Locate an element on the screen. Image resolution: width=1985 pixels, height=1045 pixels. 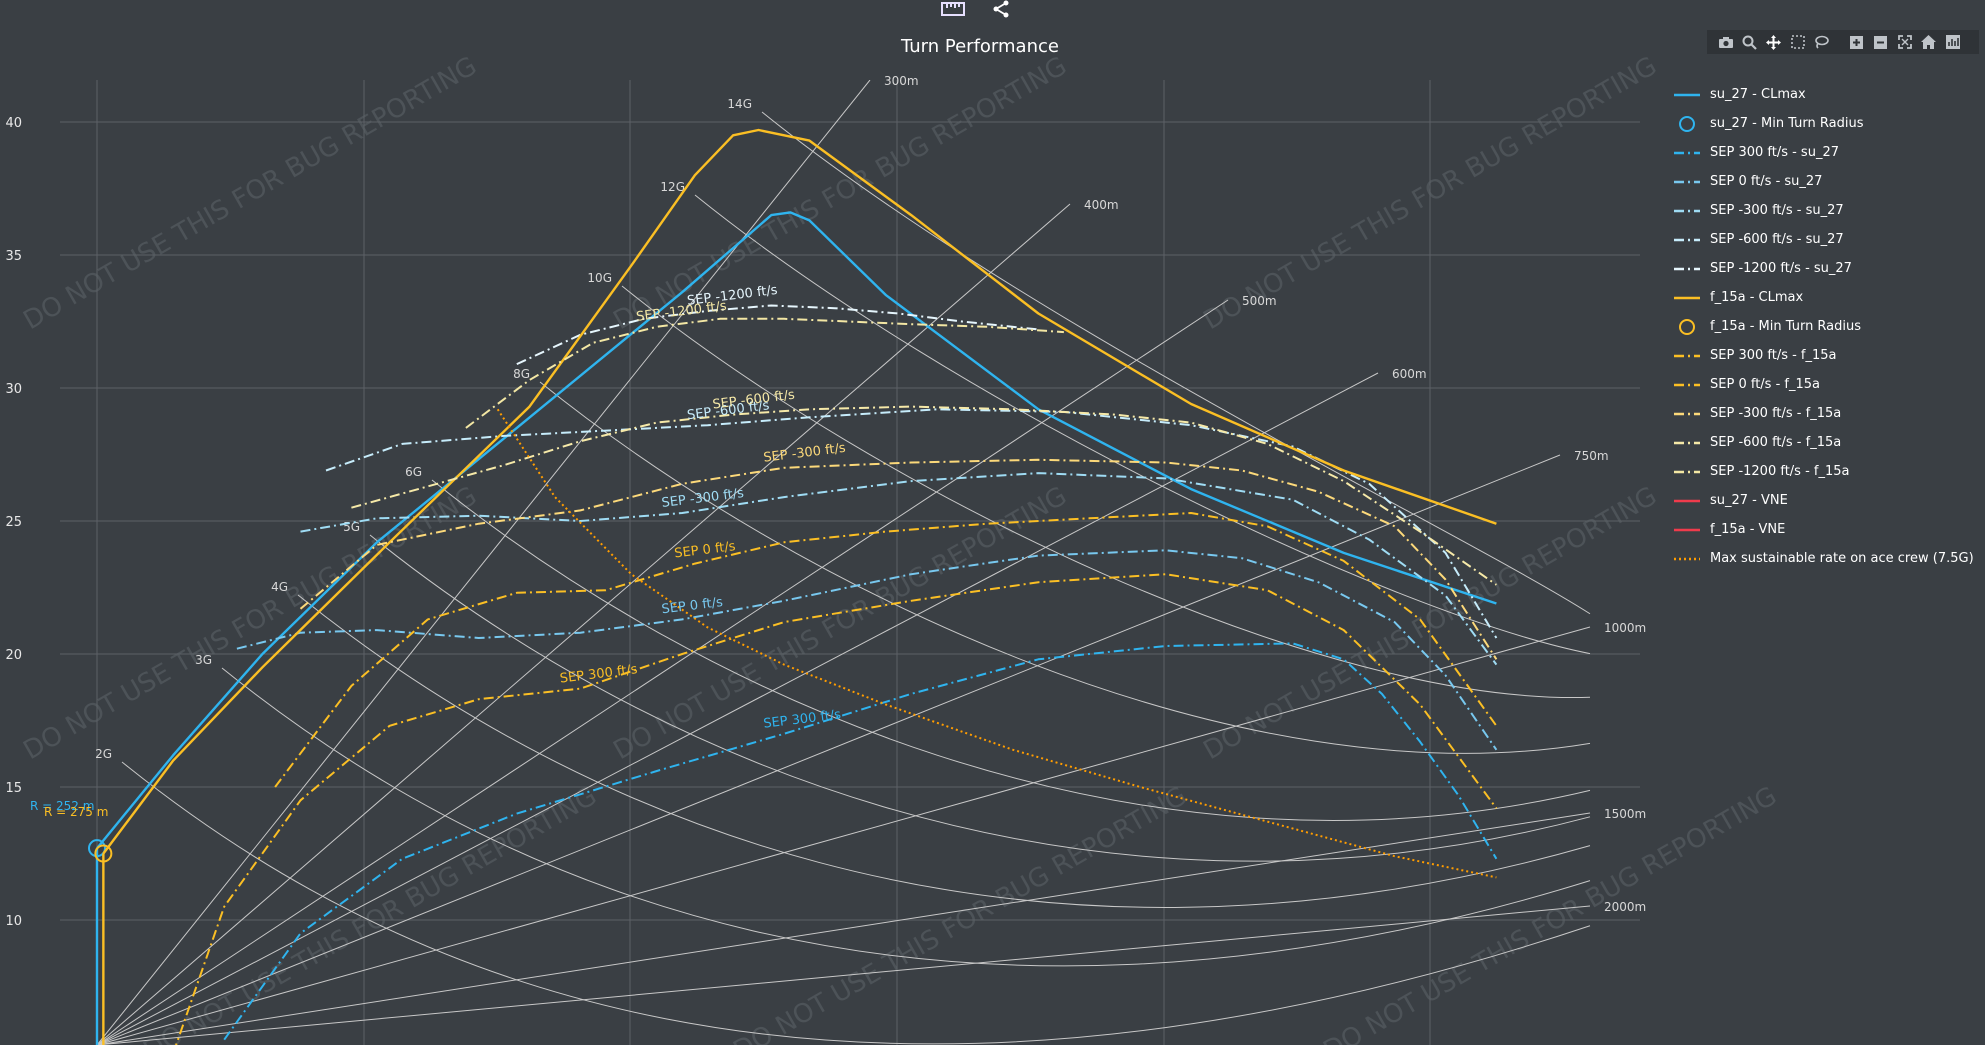
radius-line-label: 500m is located at coordinates (1259, 301).